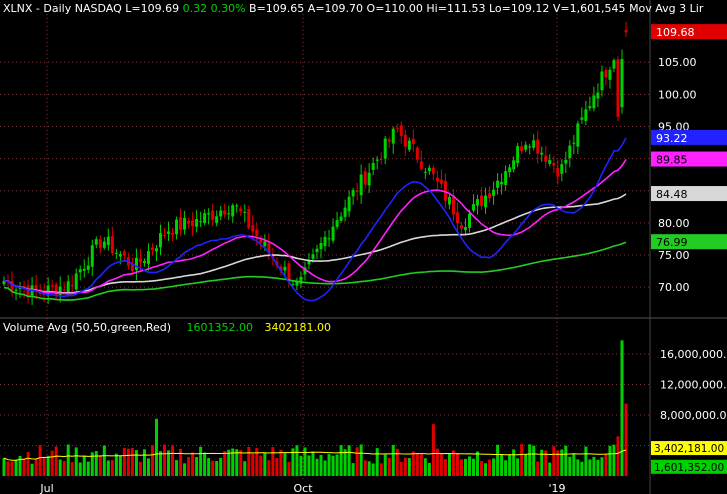 The image size is (727, 494). Describe the element at coordinates (677, 94) in the screenshot. I see `price-tick-label: 100.00` at that location.